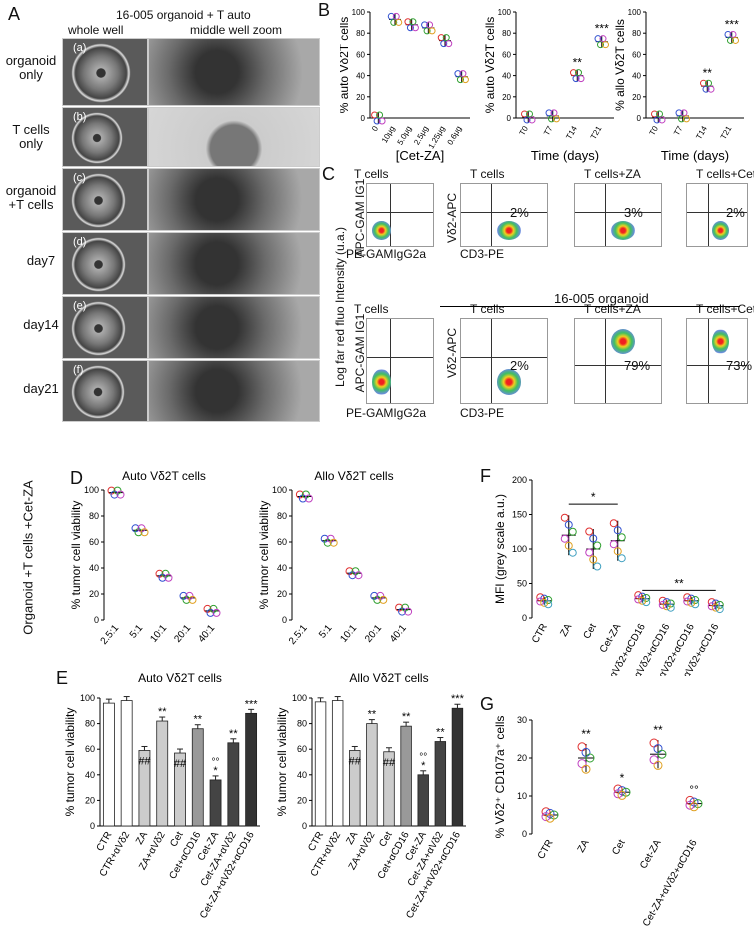 The image size is (754, 930). Describe the element at coordinates (98, 392) in the screenshot. I see `well-circle` at that location.